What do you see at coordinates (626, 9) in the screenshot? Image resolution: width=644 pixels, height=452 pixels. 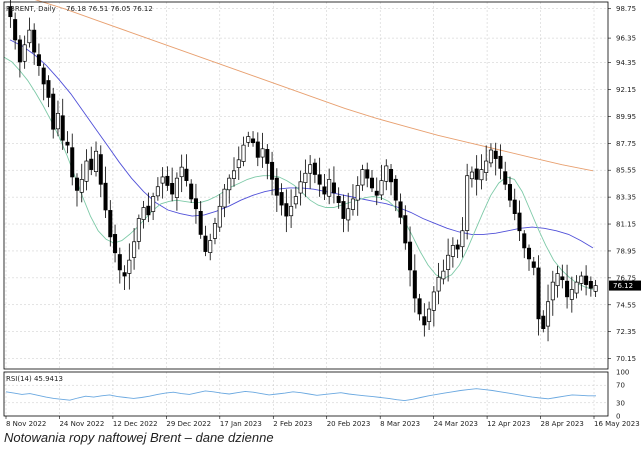 I see `y-tick-label: 98.75` at bounding box center [626, 9].